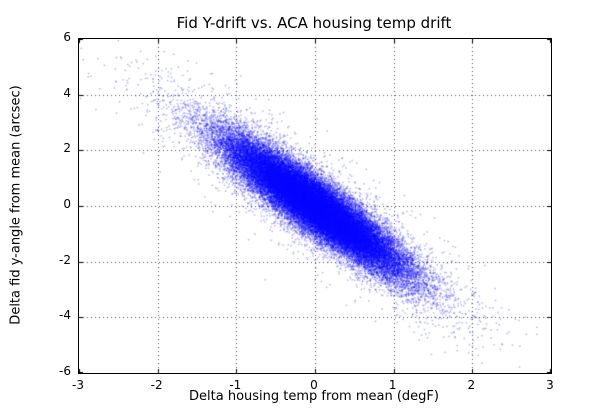 This screenshot has height=412, width=612. What do you see at coordinates (67, 92) in the screenshot?
I see `y-tick-label: 4` at bounding box center [67, 92].